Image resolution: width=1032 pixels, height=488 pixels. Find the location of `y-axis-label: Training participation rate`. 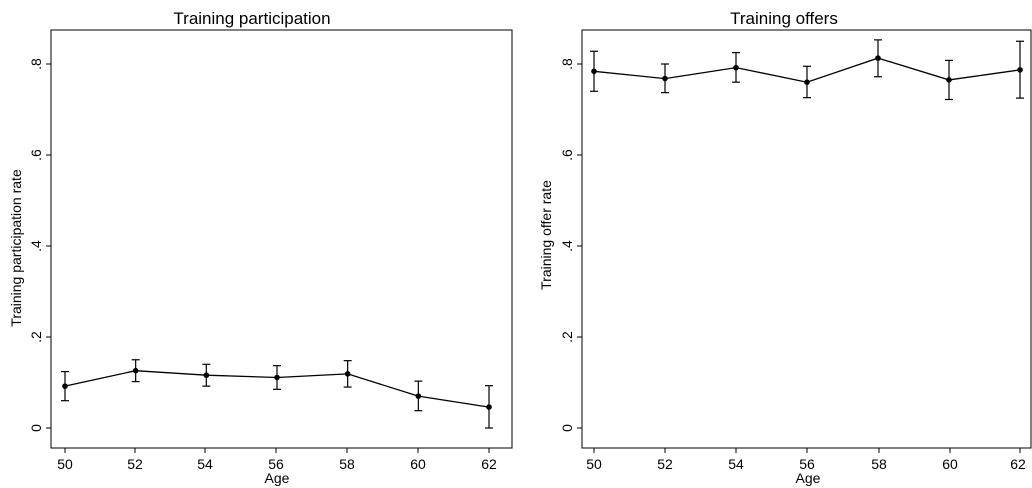

y-axis-label: Training participation rate is located at coordinates (16, 248).